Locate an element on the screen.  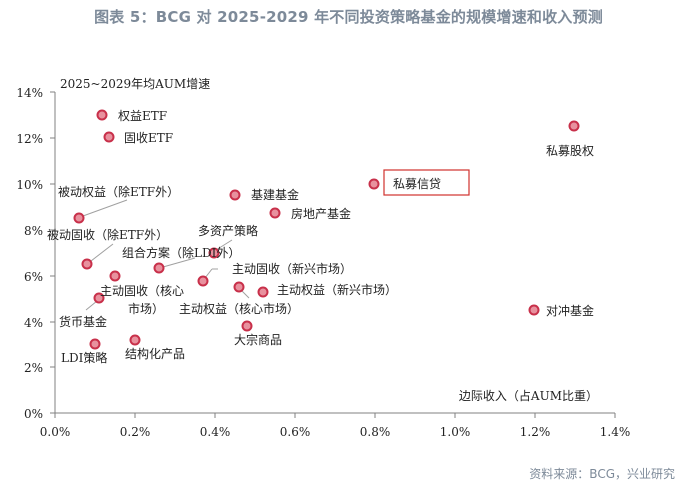
label-active-equity-core: 主动权益（核心市场） is located at coordinates (239, 308).